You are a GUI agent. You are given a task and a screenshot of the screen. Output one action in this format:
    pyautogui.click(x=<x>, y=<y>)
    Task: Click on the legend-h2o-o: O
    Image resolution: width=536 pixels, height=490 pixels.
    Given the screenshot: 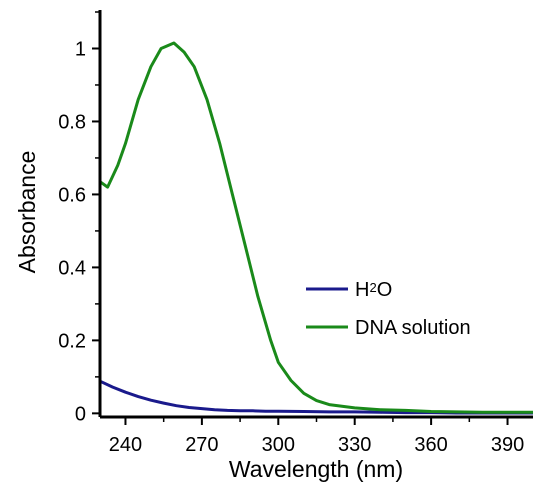 What is the action you would take?
    pyautogui.click(x=385, y=290)
    